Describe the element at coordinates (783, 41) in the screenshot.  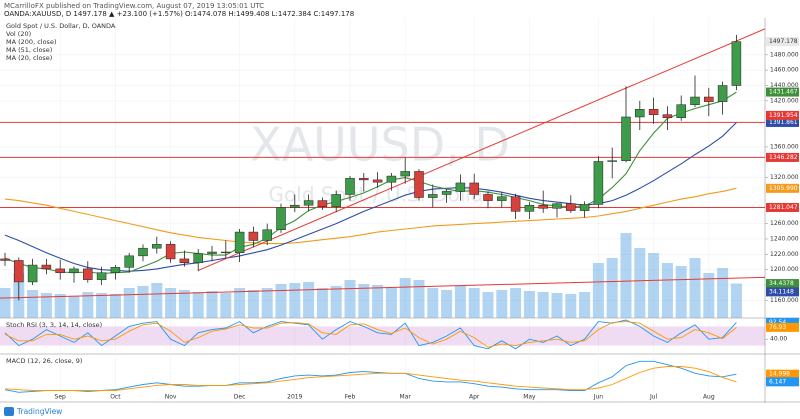
I see `value-tag-label: 1497.178` at that location.